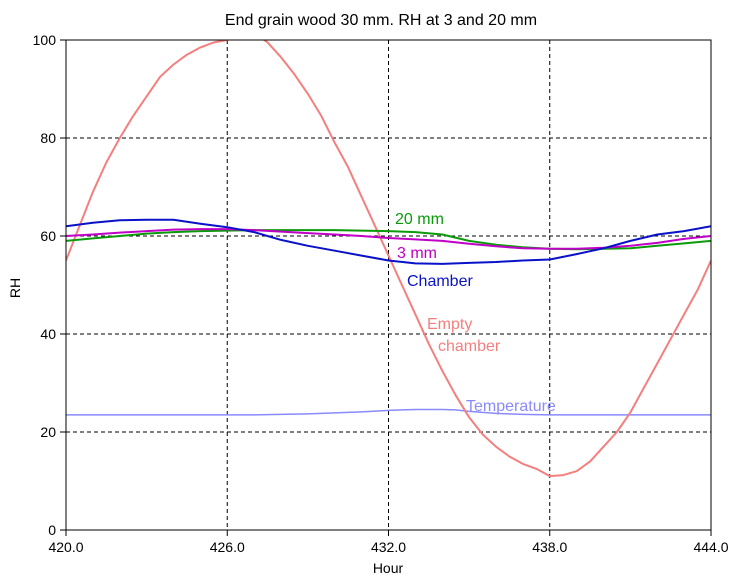 Image resolution: width=731 pixels, height=582 pixels. I want to click on x-tick-label: 426.0, so click(227, 547).